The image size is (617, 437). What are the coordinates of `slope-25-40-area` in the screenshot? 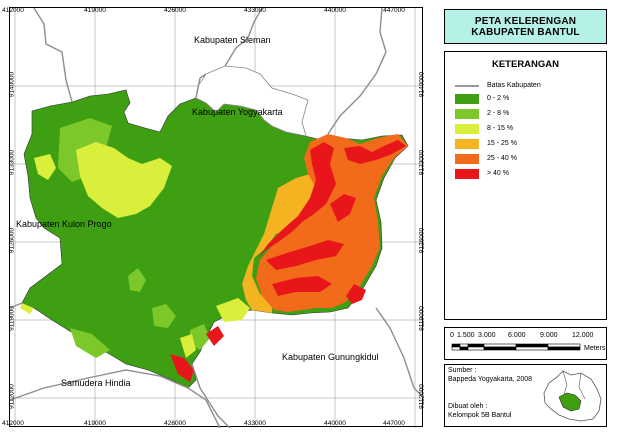 It's located at (332, 223).